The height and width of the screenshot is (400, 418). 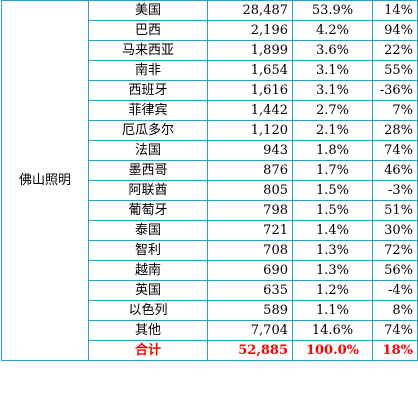 I want to click on country-cell: 其他, so click(x=148, y=330).